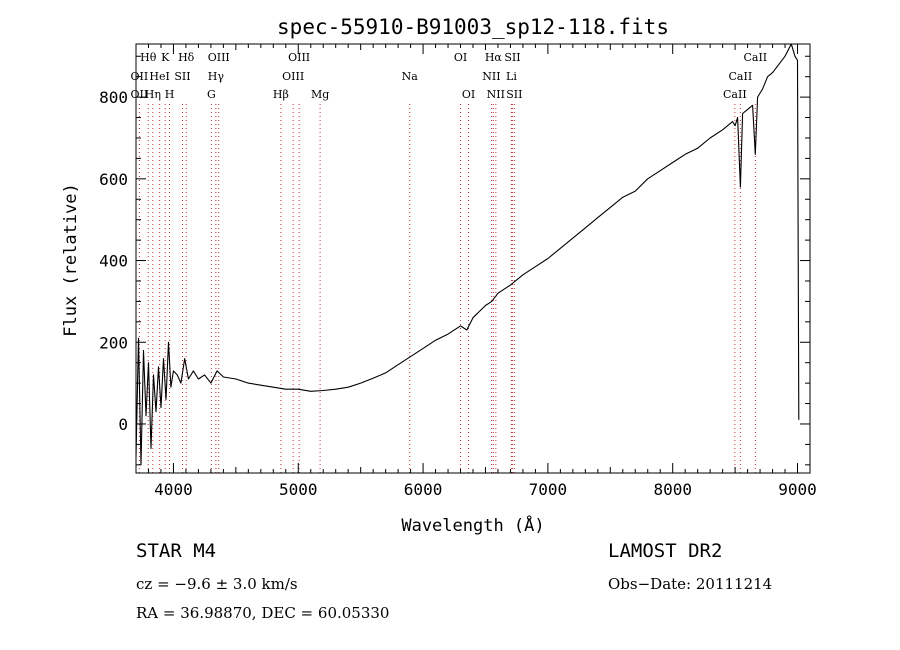 The height and width of the screenshot is (650, 900). Describe the element at coordinates (71, 260) in the screenshot. I see `y-axis-label: Flux (relative)` at that location.